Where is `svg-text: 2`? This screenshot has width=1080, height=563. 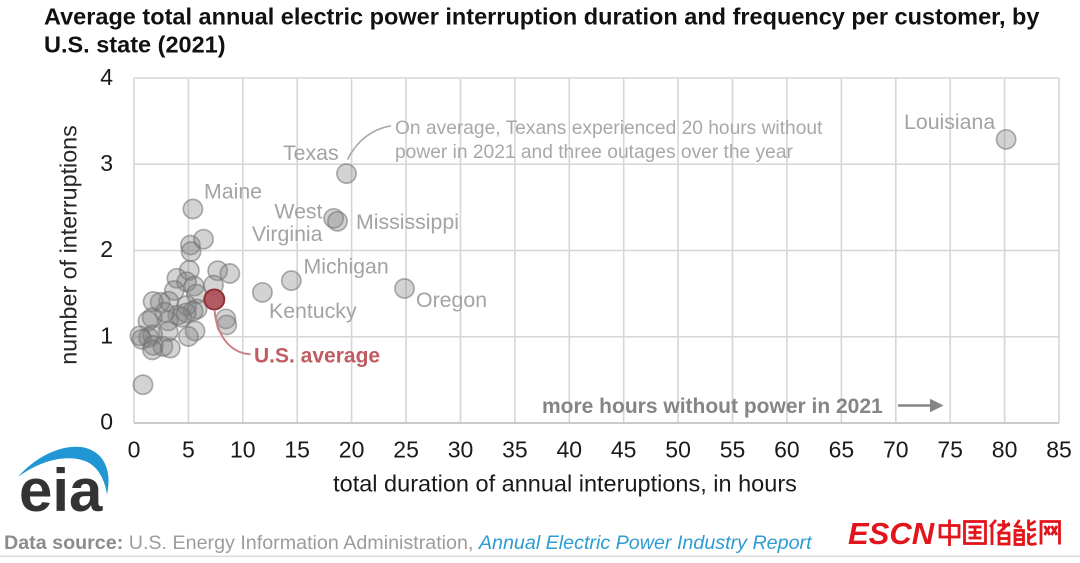 svg-text: 2 is located at coordinates (106, 249).